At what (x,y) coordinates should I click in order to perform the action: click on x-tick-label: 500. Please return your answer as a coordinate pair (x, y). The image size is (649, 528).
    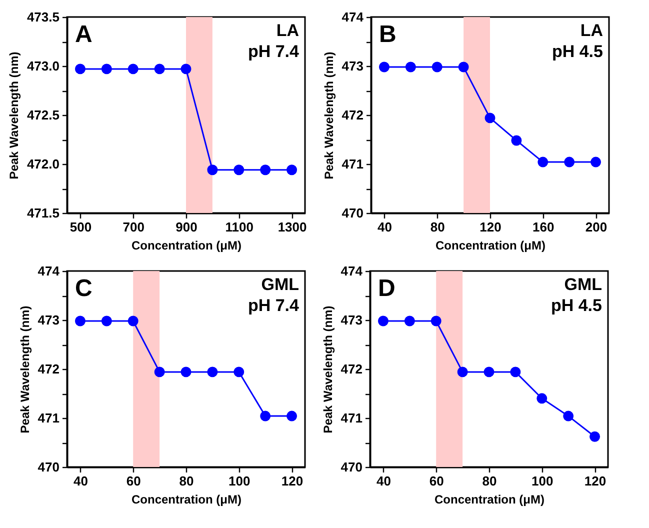
    Looking at the image, I should click on (81, 227).